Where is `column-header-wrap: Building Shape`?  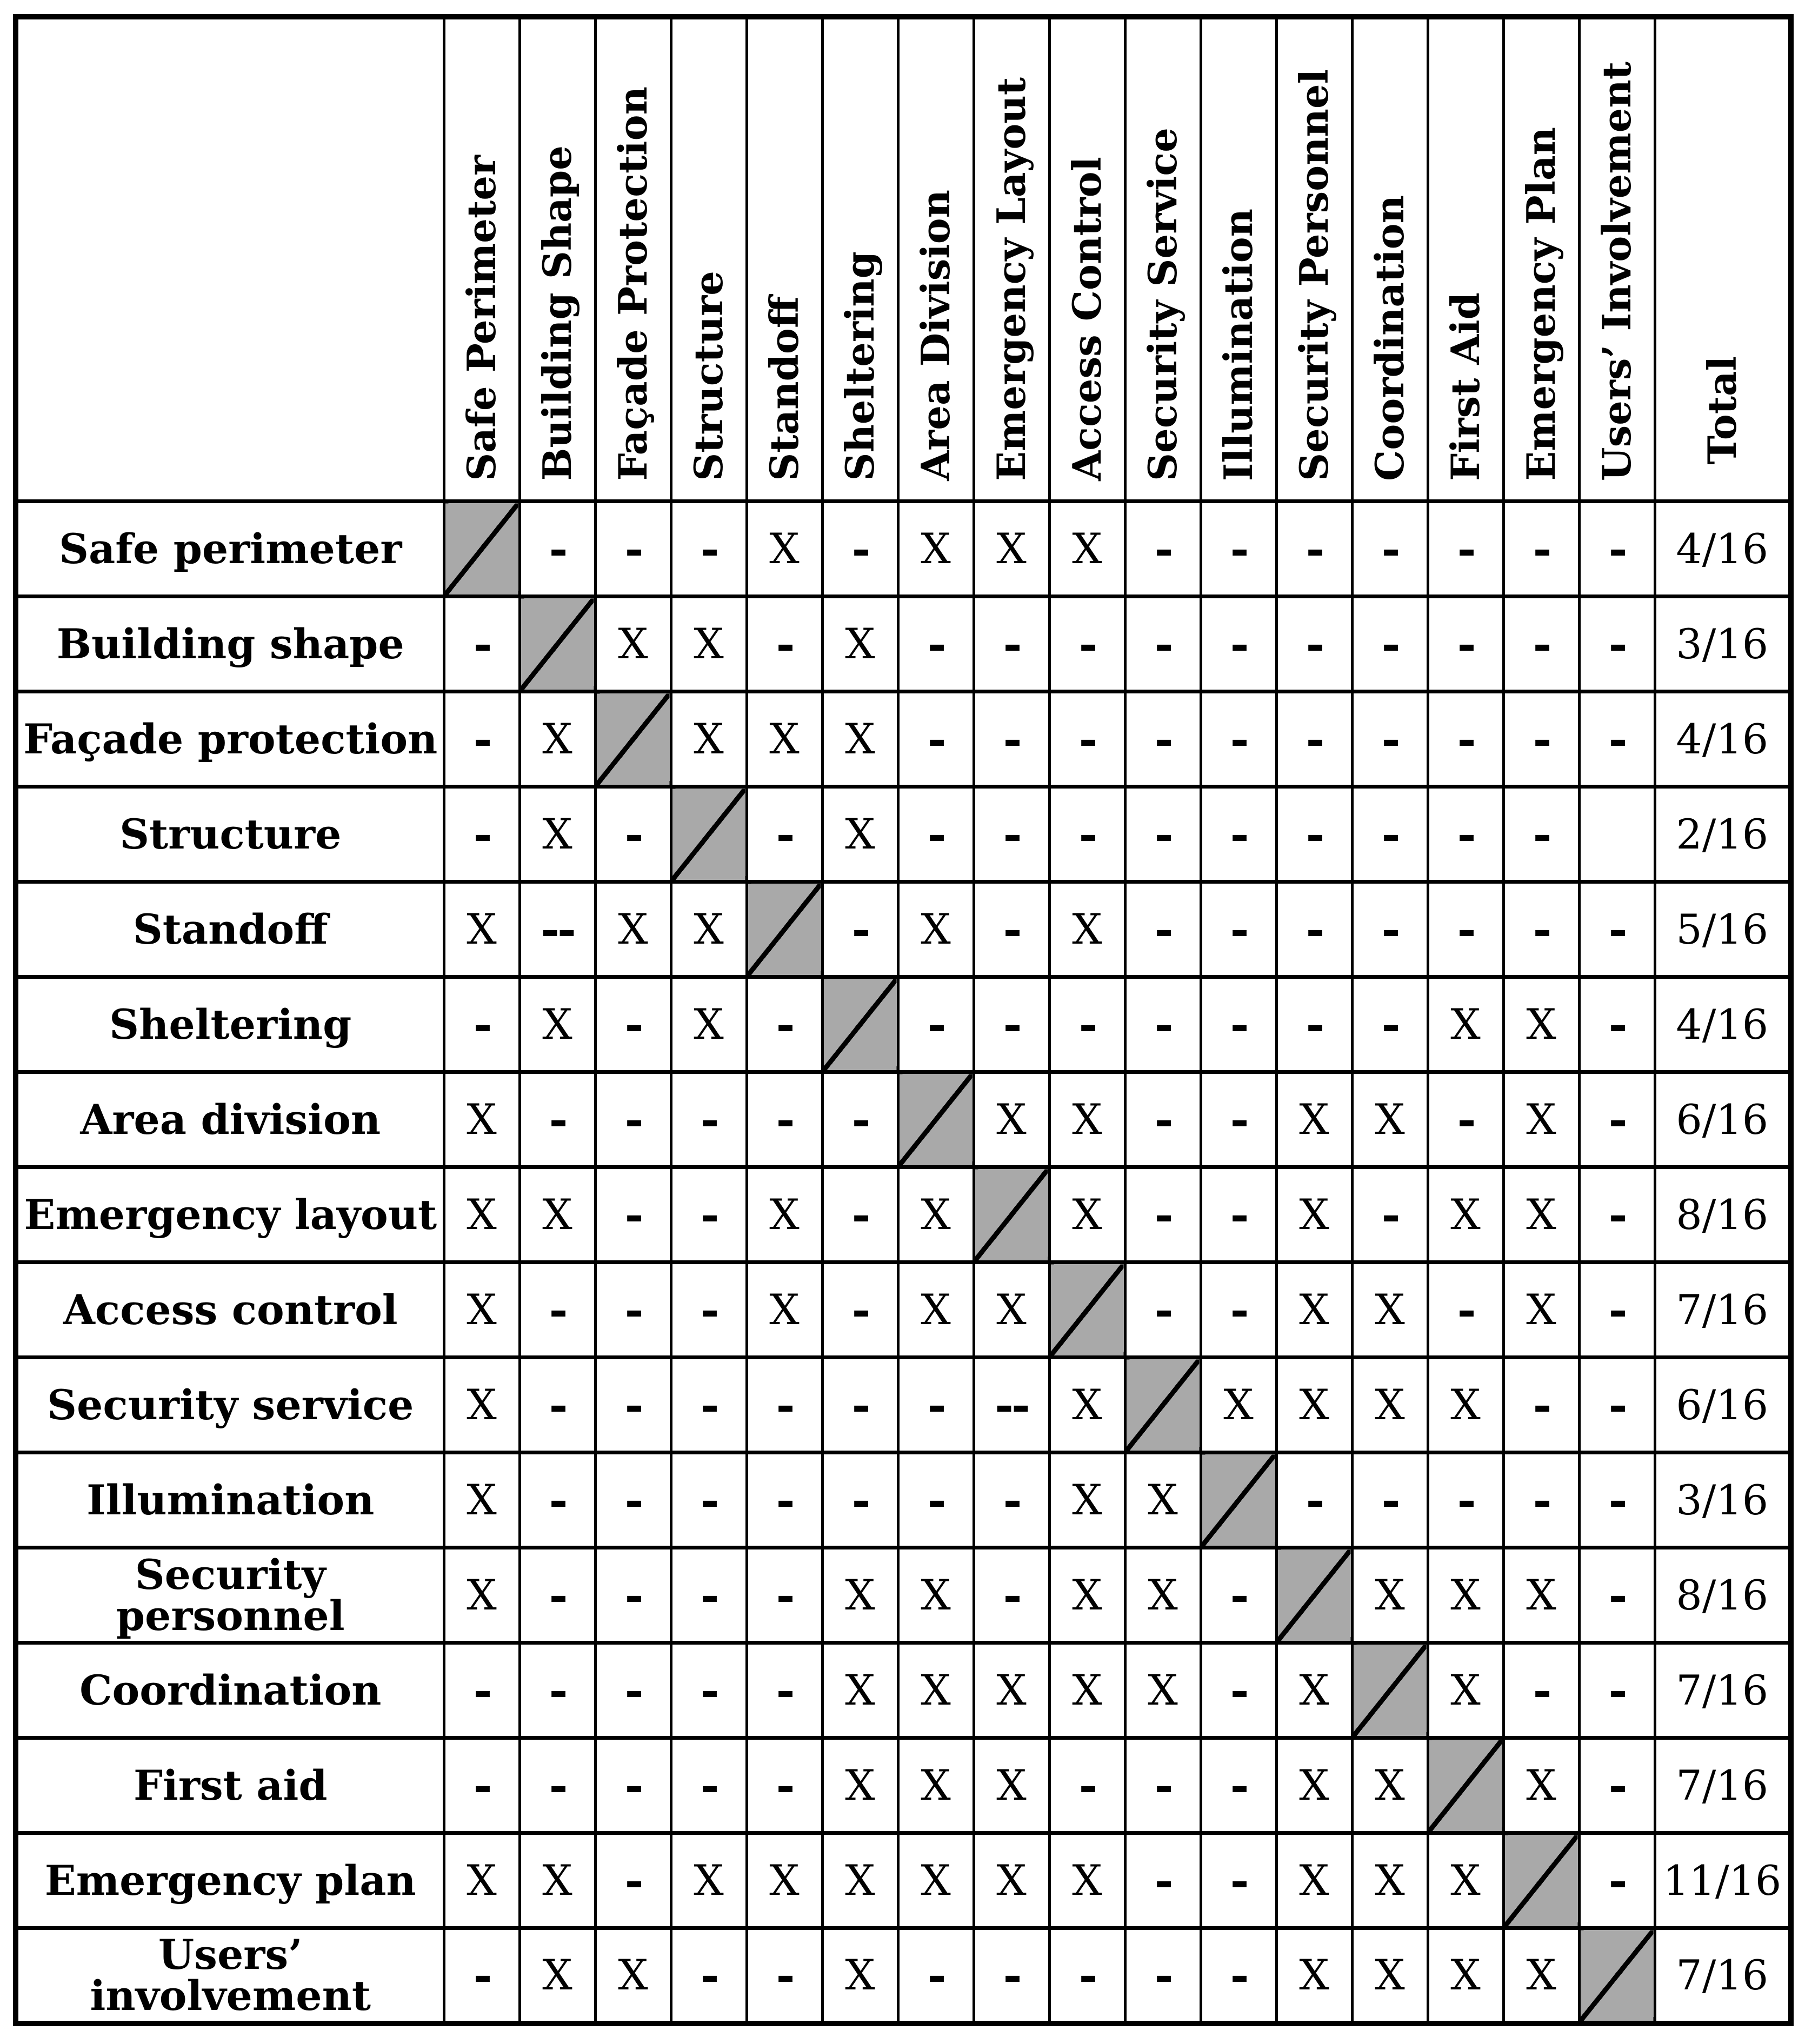 column-header-wrap: Building Shape is located at coordinates (557, 259).